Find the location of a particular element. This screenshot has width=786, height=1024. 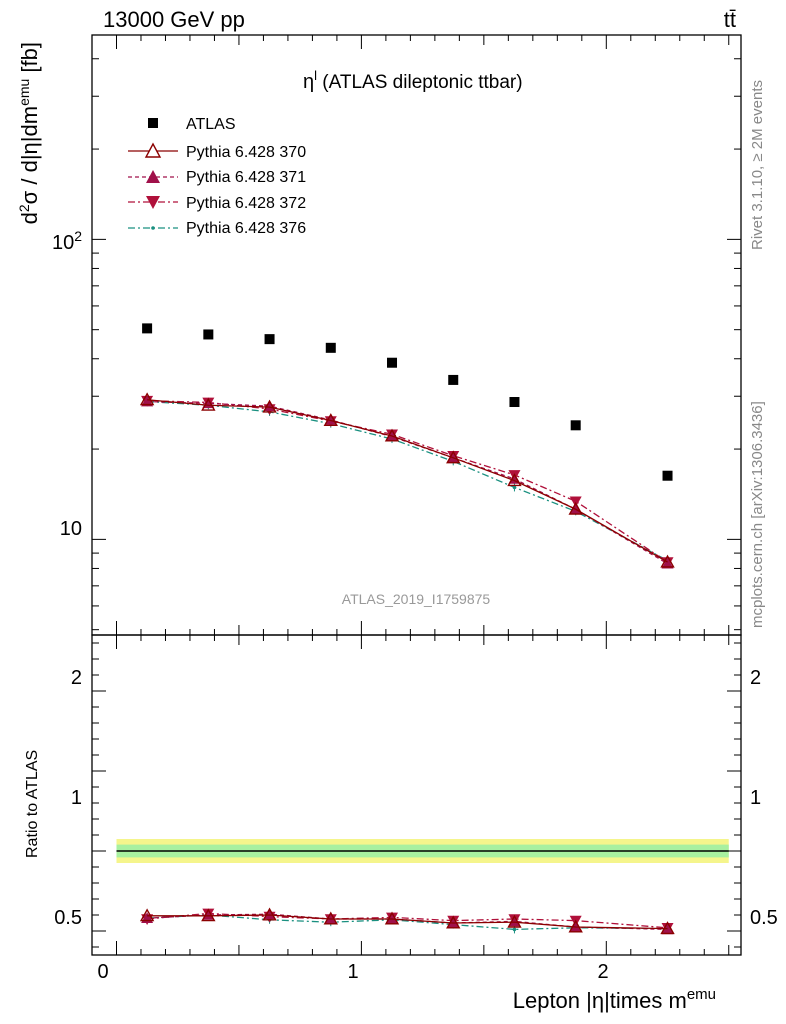

series-pythia-6-428-370-line is located at coordinates (407, 481).